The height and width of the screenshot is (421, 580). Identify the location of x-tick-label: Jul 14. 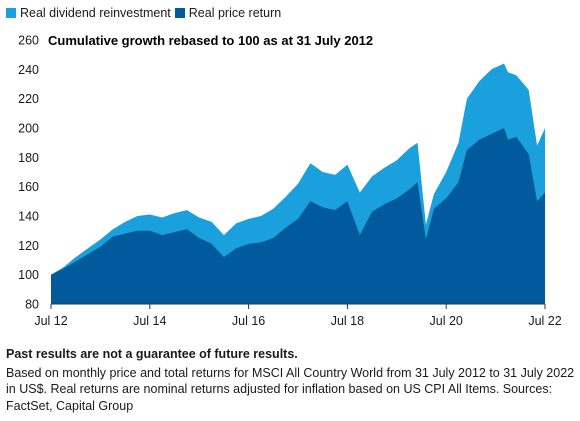
(149, 321).